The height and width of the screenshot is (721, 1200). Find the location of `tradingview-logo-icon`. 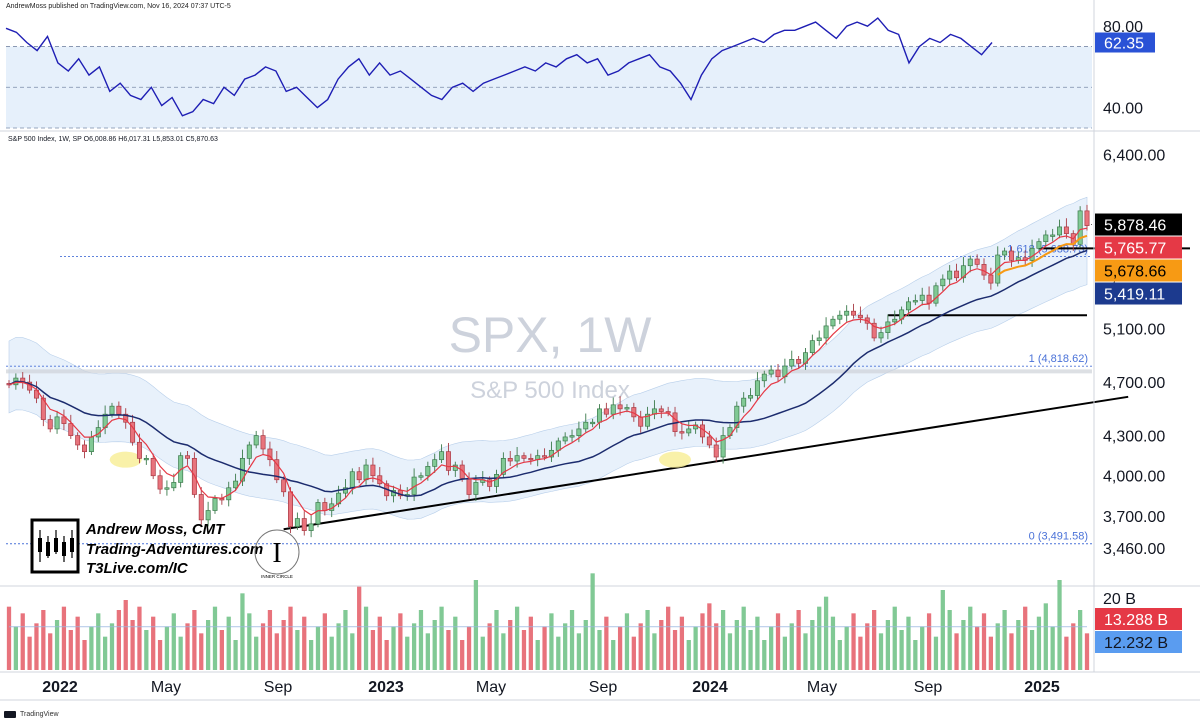

tradingview-logo-icon is located at coordinates (10, 714).